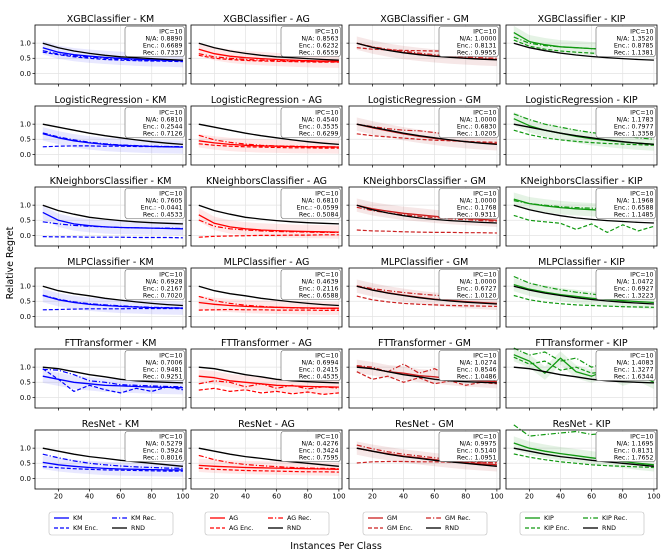 This screenshot has height=555, width=665. I want to click on stat-value: Rec.: 1.6344, so click(634, 377).